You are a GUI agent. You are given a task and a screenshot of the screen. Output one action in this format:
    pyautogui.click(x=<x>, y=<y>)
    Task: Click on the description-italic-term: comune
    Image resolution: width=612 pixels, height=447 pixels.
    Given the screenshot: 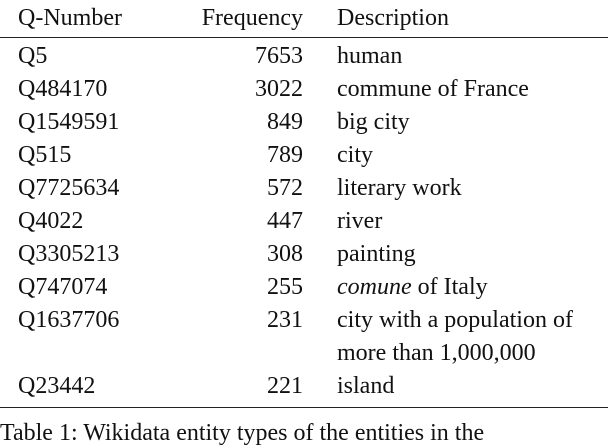 What is the action you would take?
    pyautogui.click(x=374, y=287)
    